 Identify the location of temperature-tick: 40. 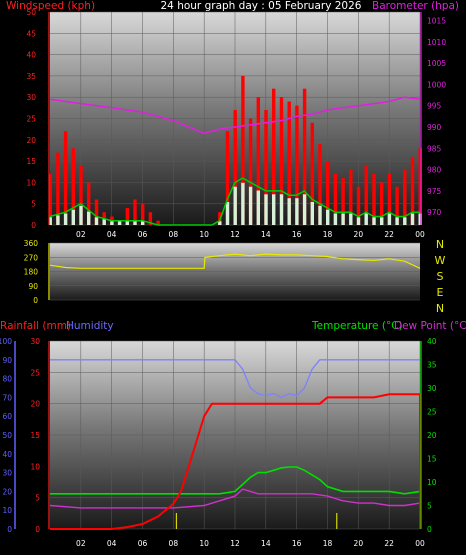
(432, 341).